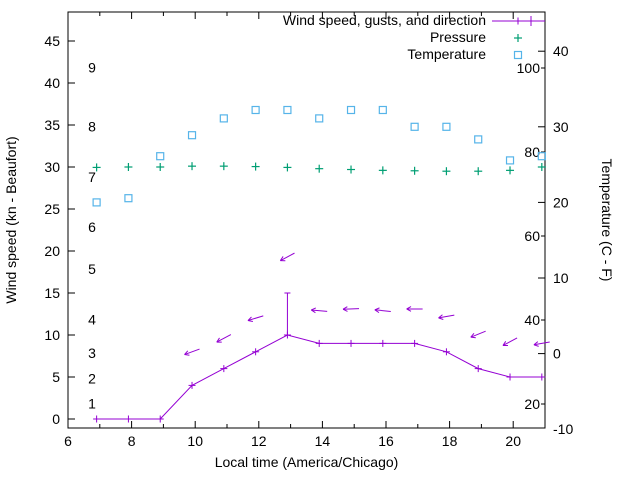 Image resolution: width=640 pixels, height=485 pixels. I want to click on beaufort-label: 6, so click(92, 227).